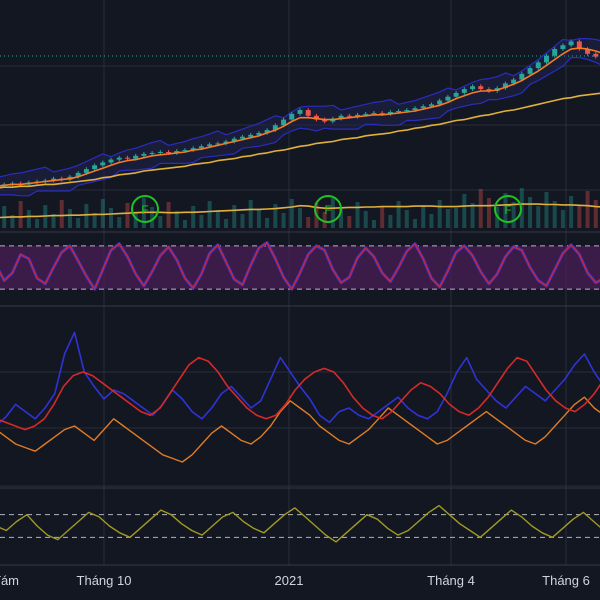 Image resolution: width=600 pixels, height=600 pixels. I want to click on time-label-apr: Tháng 4, so click(451, 580).